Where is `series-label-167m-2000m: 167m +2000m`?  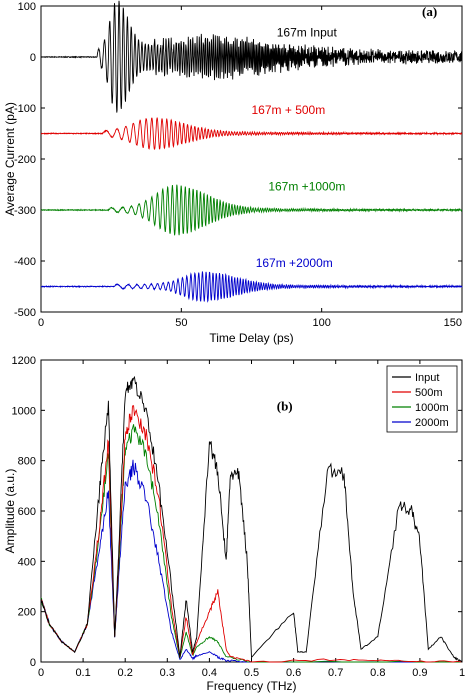
series-label-167m-2000m: 167m +2000m is located at coordinates (294, 263).